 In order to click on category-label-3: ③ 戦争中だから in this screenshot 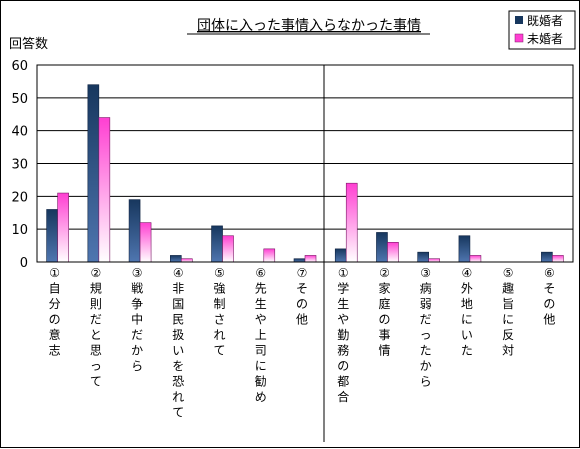, I will do `click(137, 319)`.